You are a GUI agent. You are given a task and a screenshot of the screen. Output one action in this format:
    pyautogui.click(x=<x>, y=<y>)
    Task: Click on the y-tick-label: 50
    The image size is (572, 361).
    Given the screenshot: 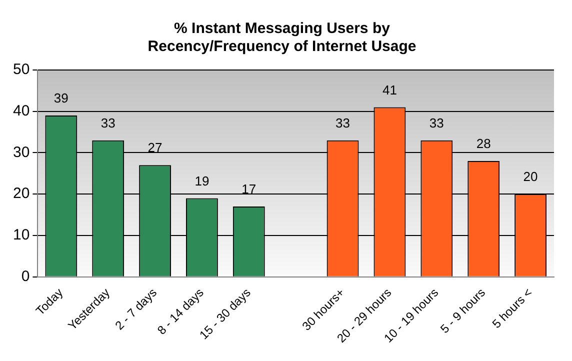 What is the action you would take?
    pyautogui.click(x=21, y=69)
    